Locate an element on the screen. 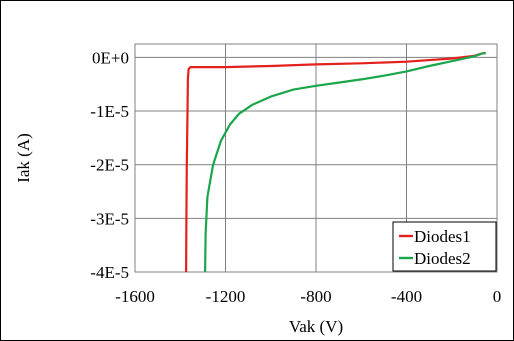 Image resolution: width=514 pixels, height=341 pixels. y-tick-label: -4E-5 is located at coordinates (109, 272).